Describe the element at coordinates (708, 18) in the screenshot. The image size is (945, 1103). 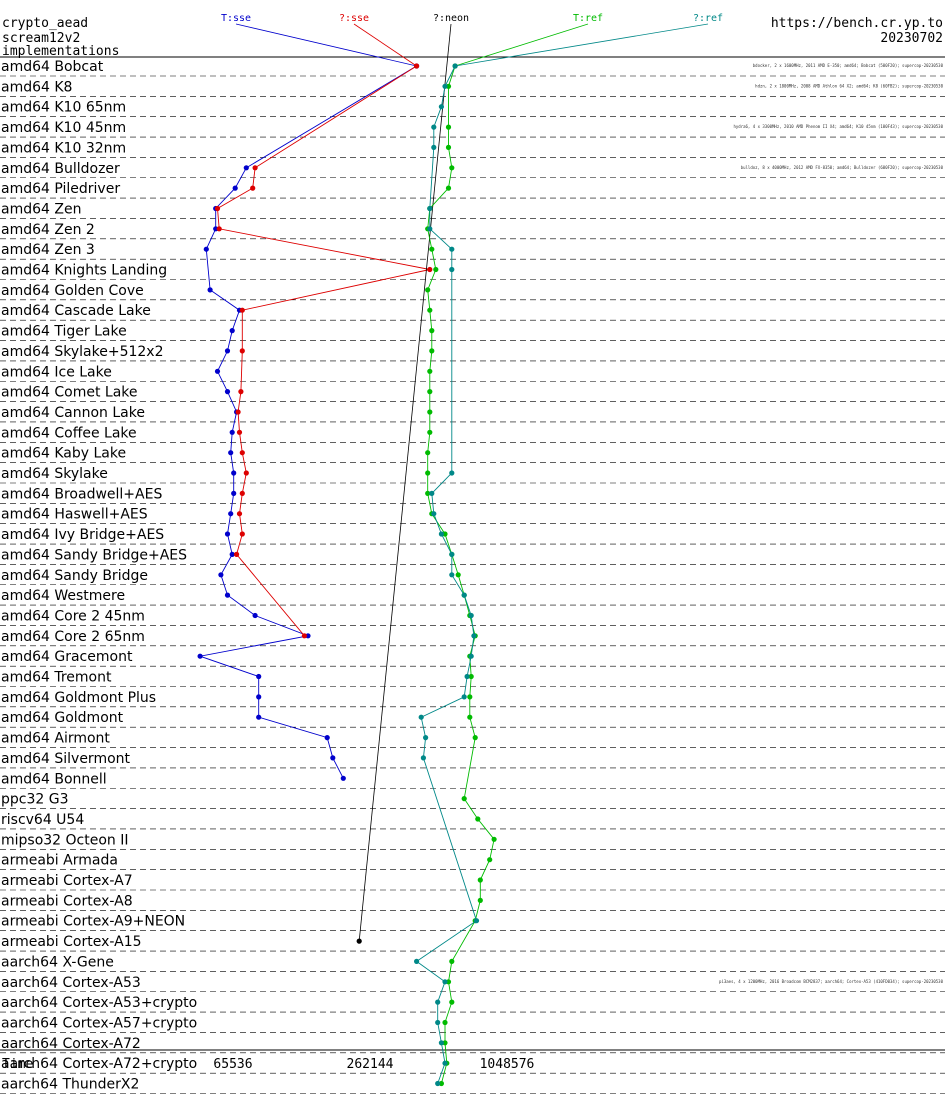
I see `series-label: ?:ref` at that location.